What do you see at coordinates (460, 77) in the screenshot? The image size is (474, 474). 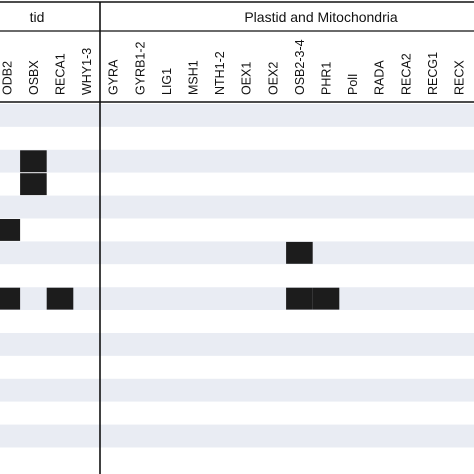 I see `column-label: RECX` at bounding box center [460, 77].